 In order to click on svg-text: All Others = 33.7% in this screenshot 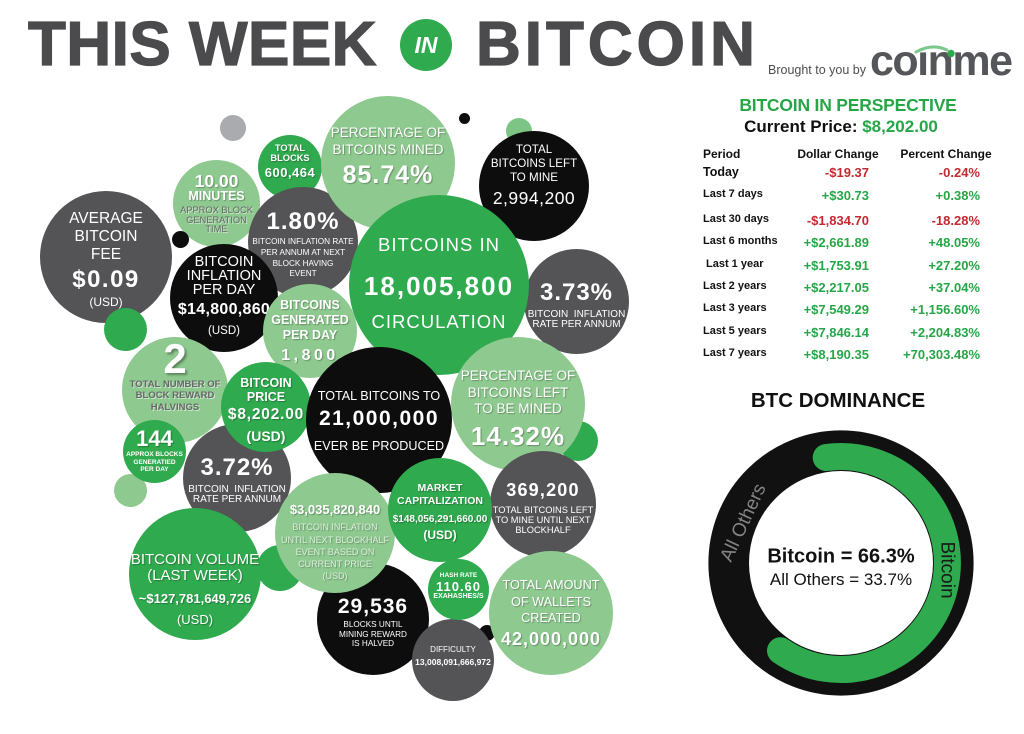, I will do `click(841, 579)`.